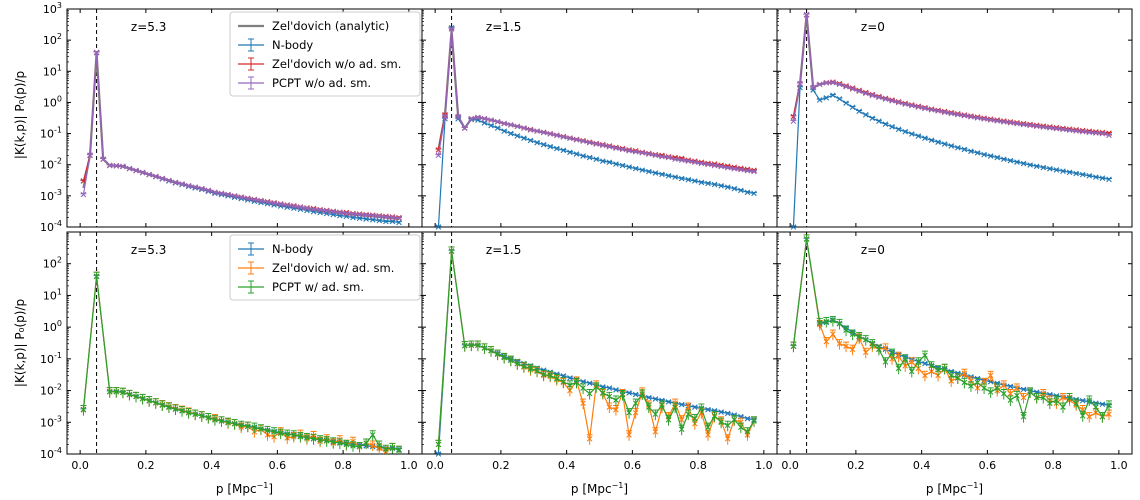  What do you see at coordinates (336, 64) in the screenshot?
I see `panel-top-1-legend-label: Zel'dovich w/o ad. sm.` at bounding box center [336, 64].